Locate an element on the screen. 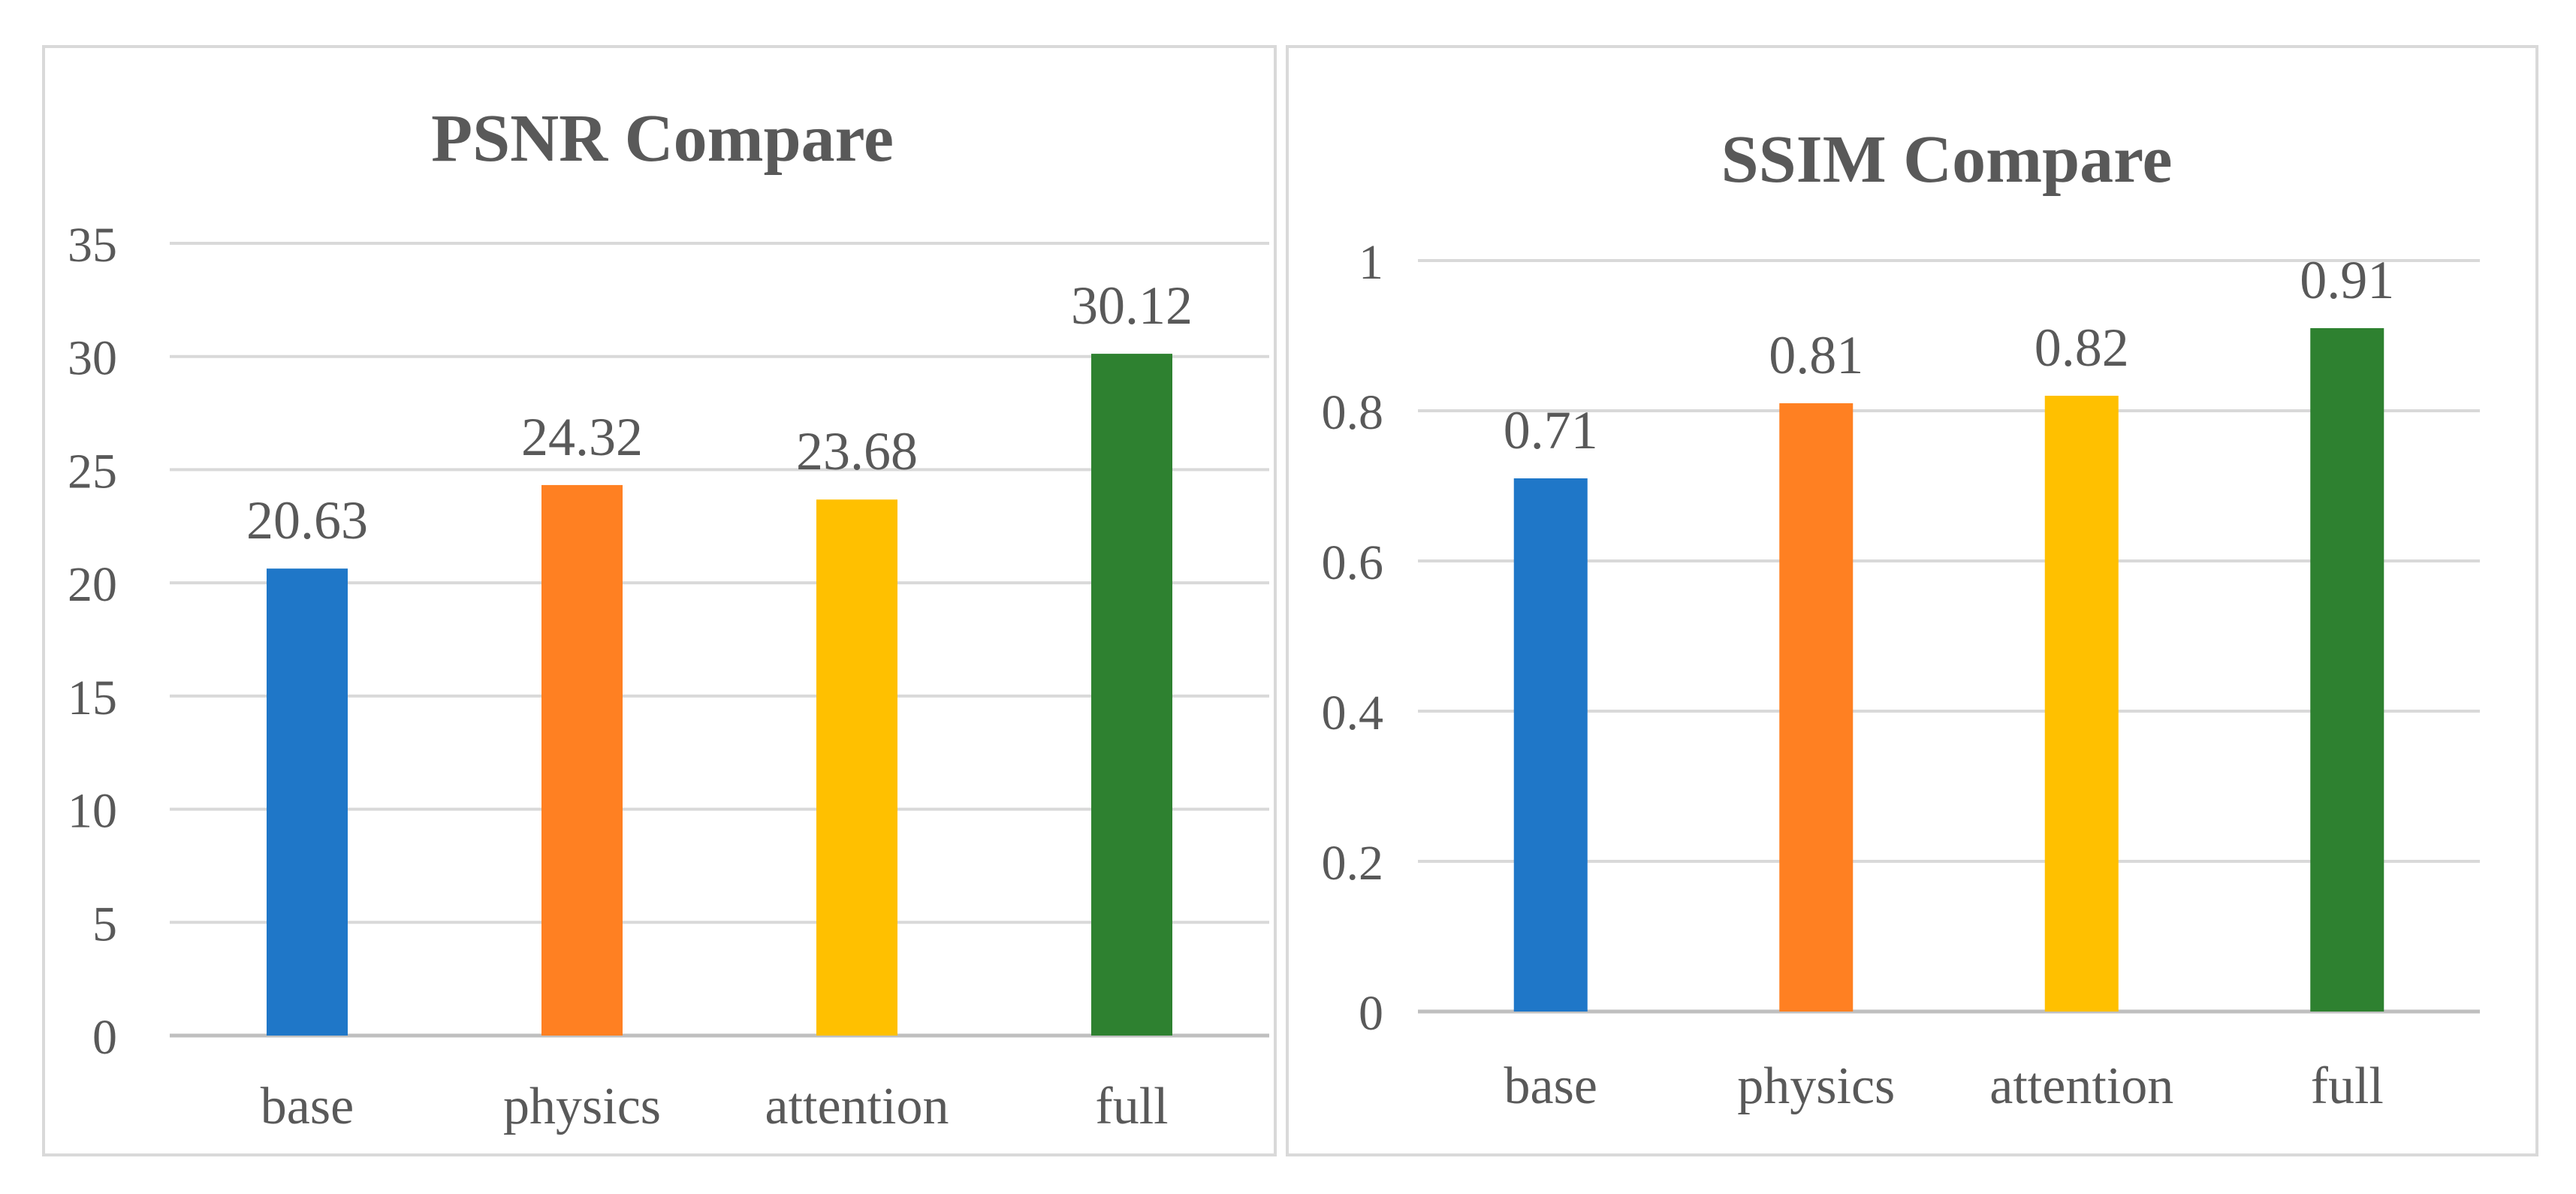 This screenshot has width=2576, height=1194. psnr-bar-base is located at coordinates (307, 802).